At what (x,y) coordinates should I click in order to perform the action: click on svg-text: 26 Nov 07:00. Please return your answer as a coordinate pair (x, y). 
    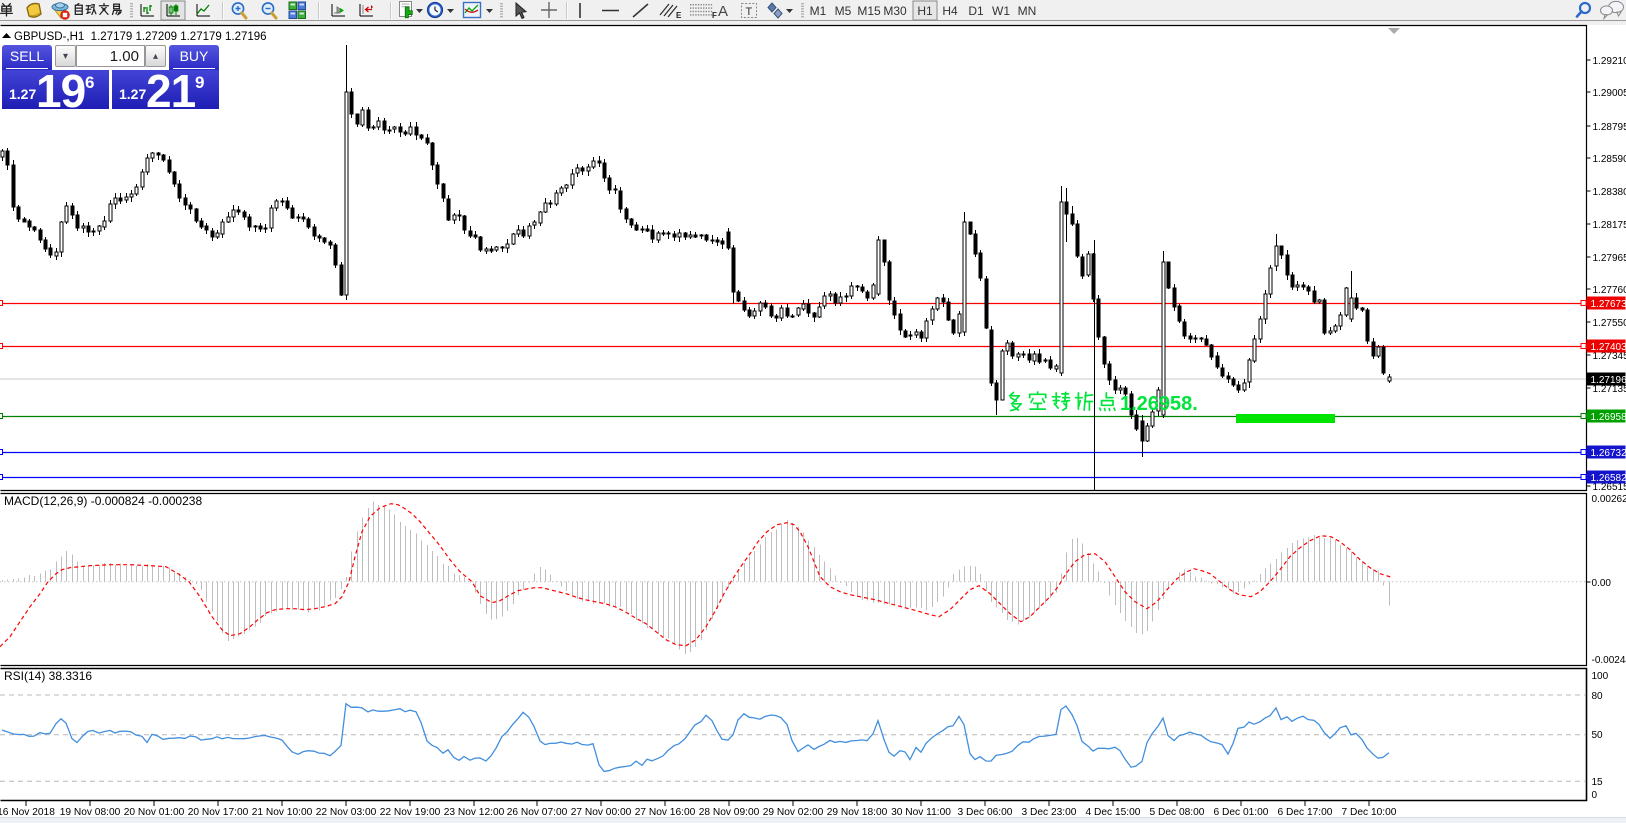
    Looking at the image, I should click on (537, 812).